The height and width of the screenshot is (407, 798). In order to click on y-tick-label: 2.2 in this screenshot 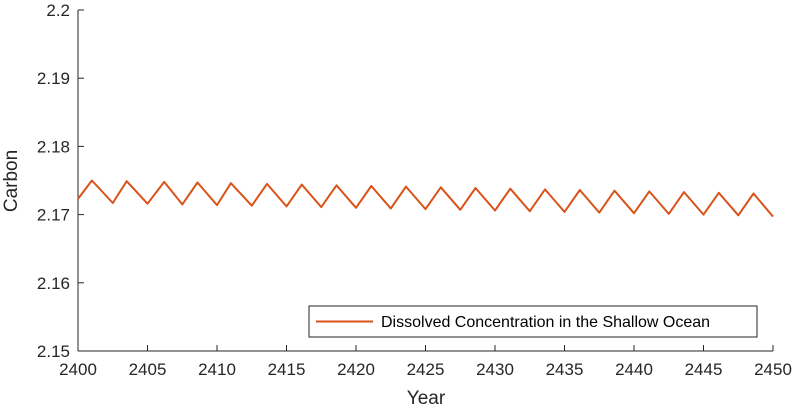, I will do `click(58, 10)`.